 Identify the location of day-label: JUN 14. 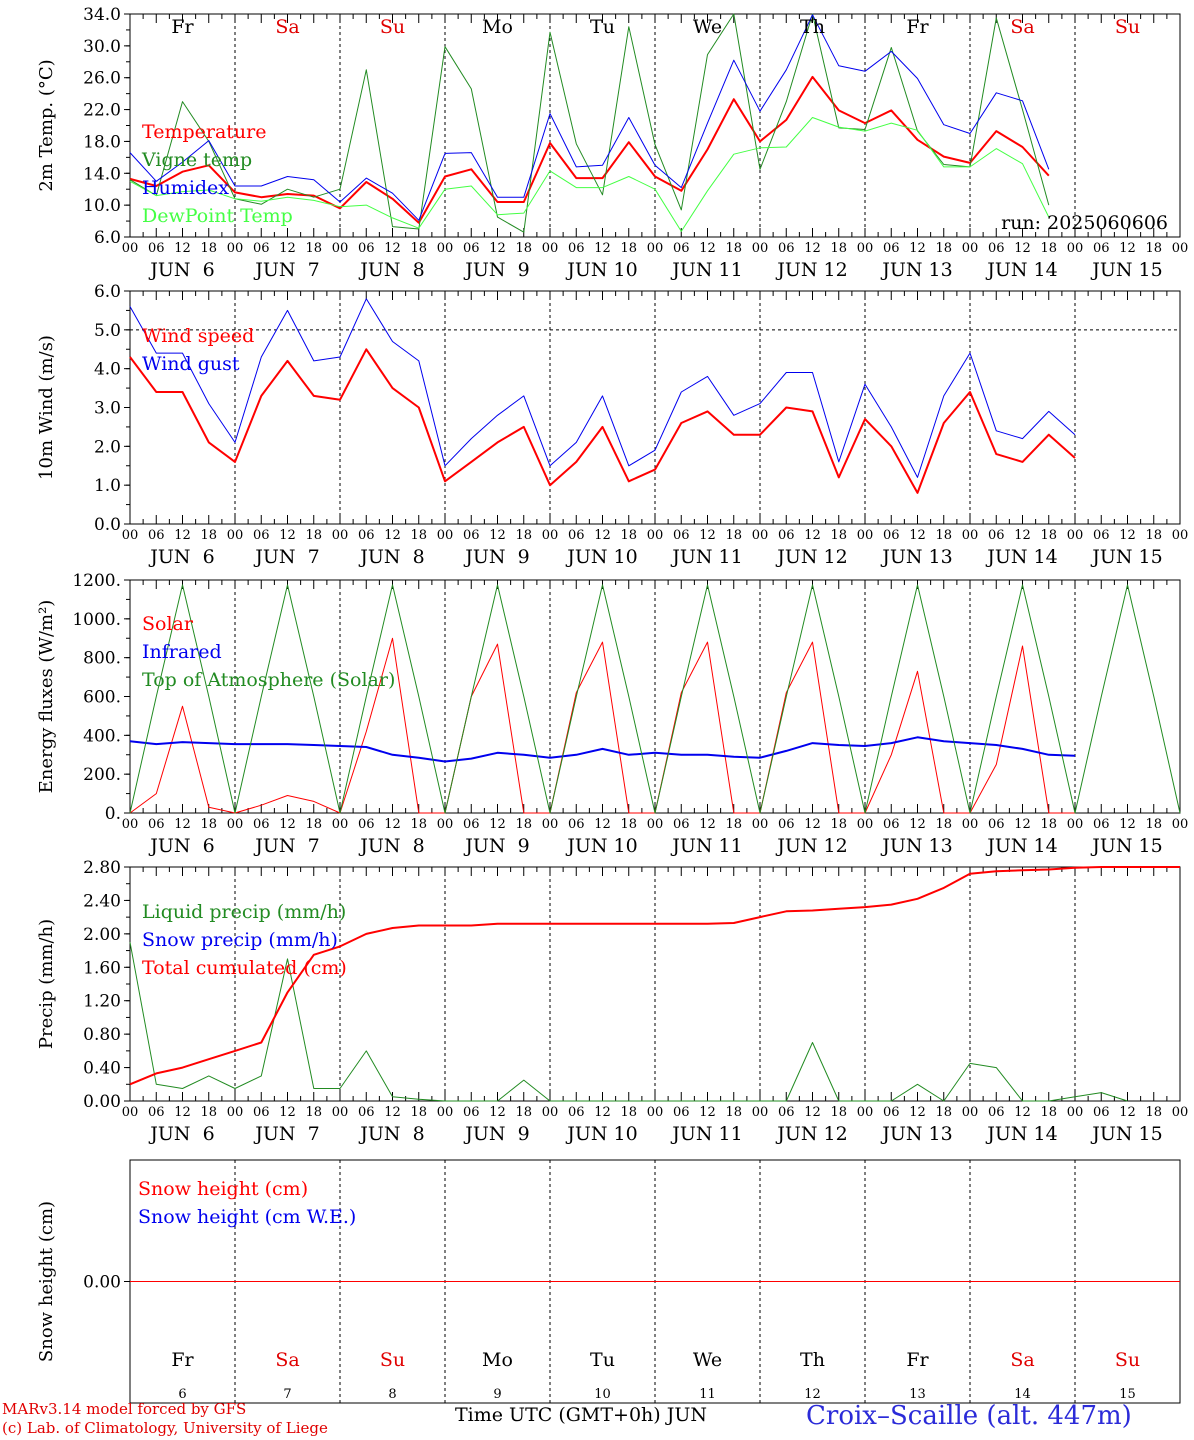
(1021, 846).